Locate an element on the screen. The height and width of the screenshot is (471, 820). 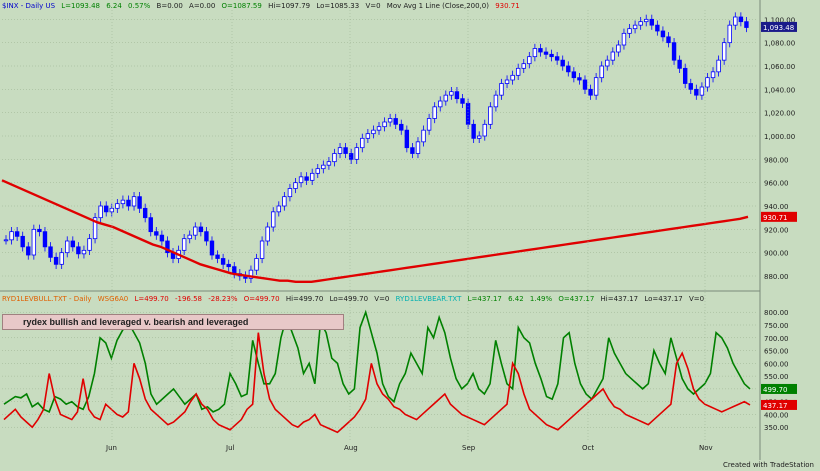
upper-tick-label: 1,020.00 is located at coordinates (779, 114).